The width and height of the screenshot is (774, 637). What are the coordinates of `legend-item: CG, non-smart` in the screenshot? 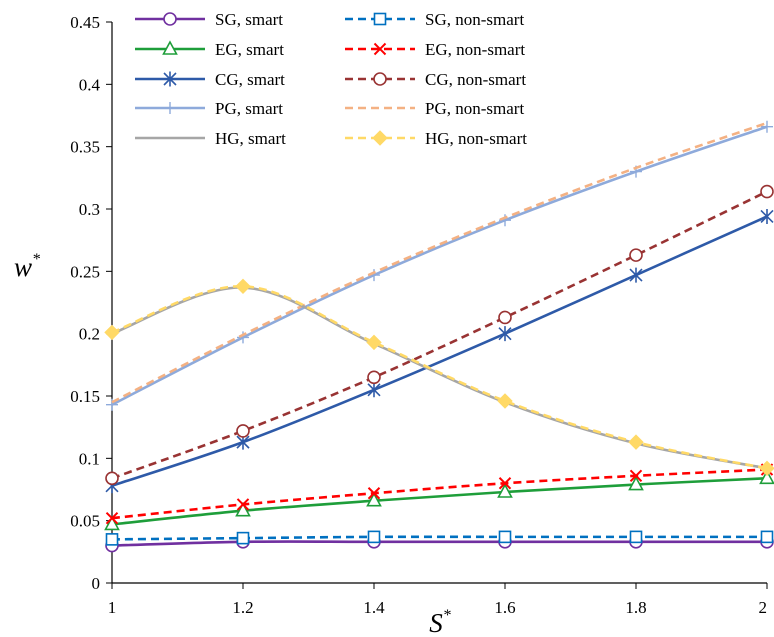 It's located at (435, 79).